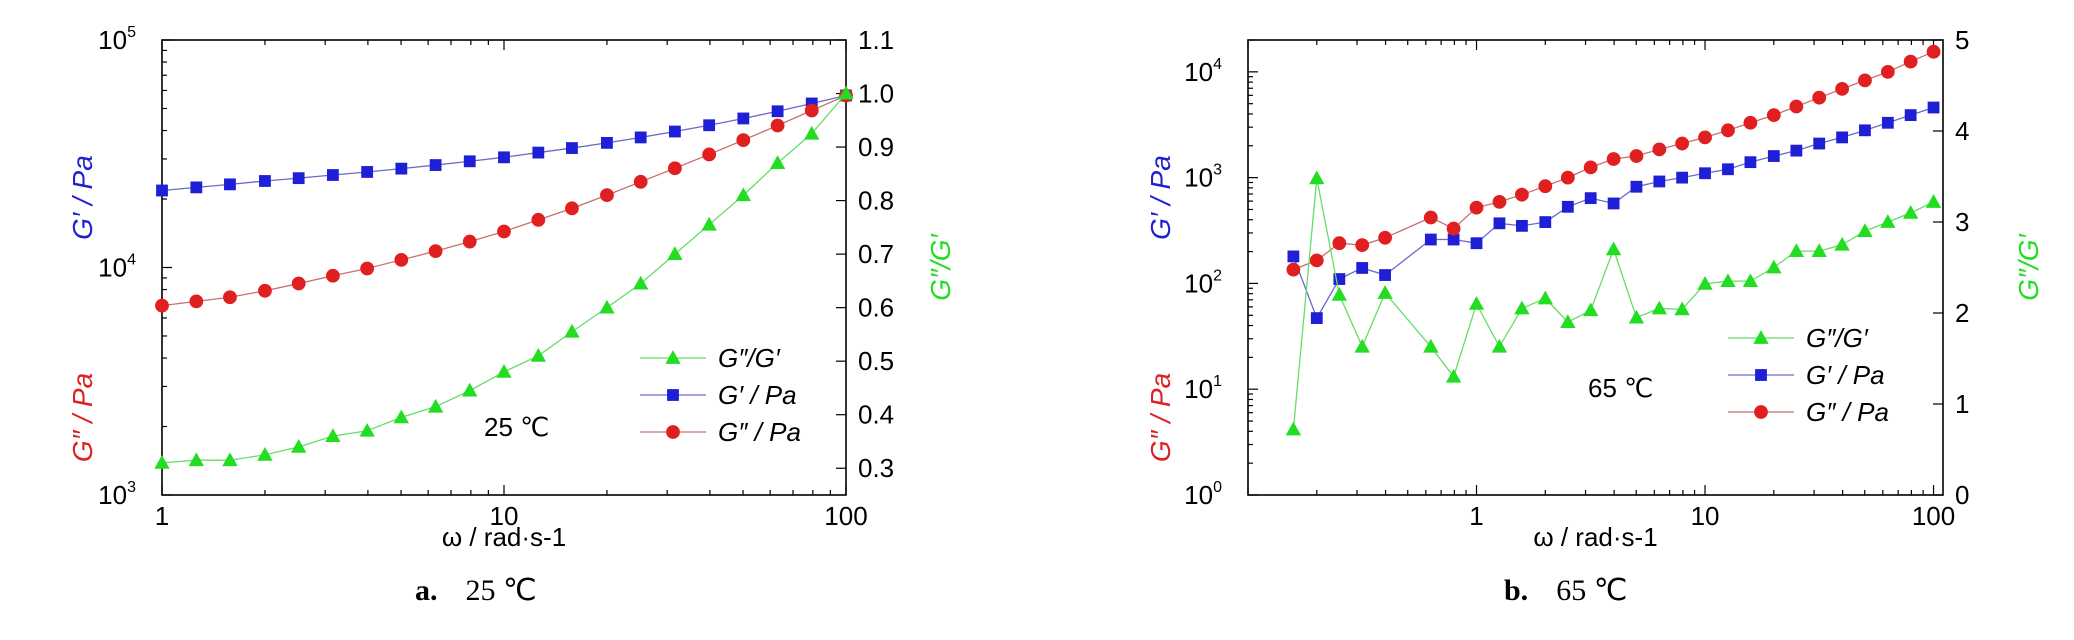 The image size is (2074, 640). I want to click on y-left-tick-label: 10⁰, so click(1203, 494).